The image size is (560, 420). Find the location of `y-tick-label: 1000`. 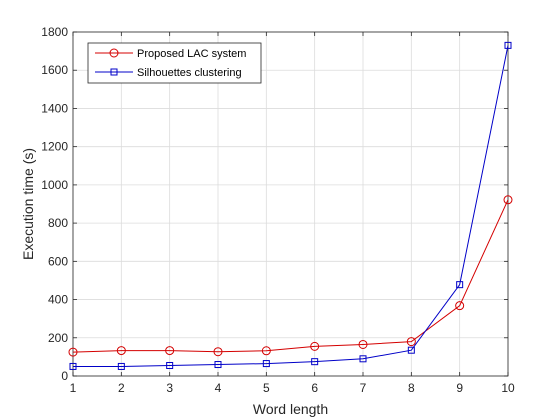

y-tick-label: 1000 is located at coordinates (54, 185).